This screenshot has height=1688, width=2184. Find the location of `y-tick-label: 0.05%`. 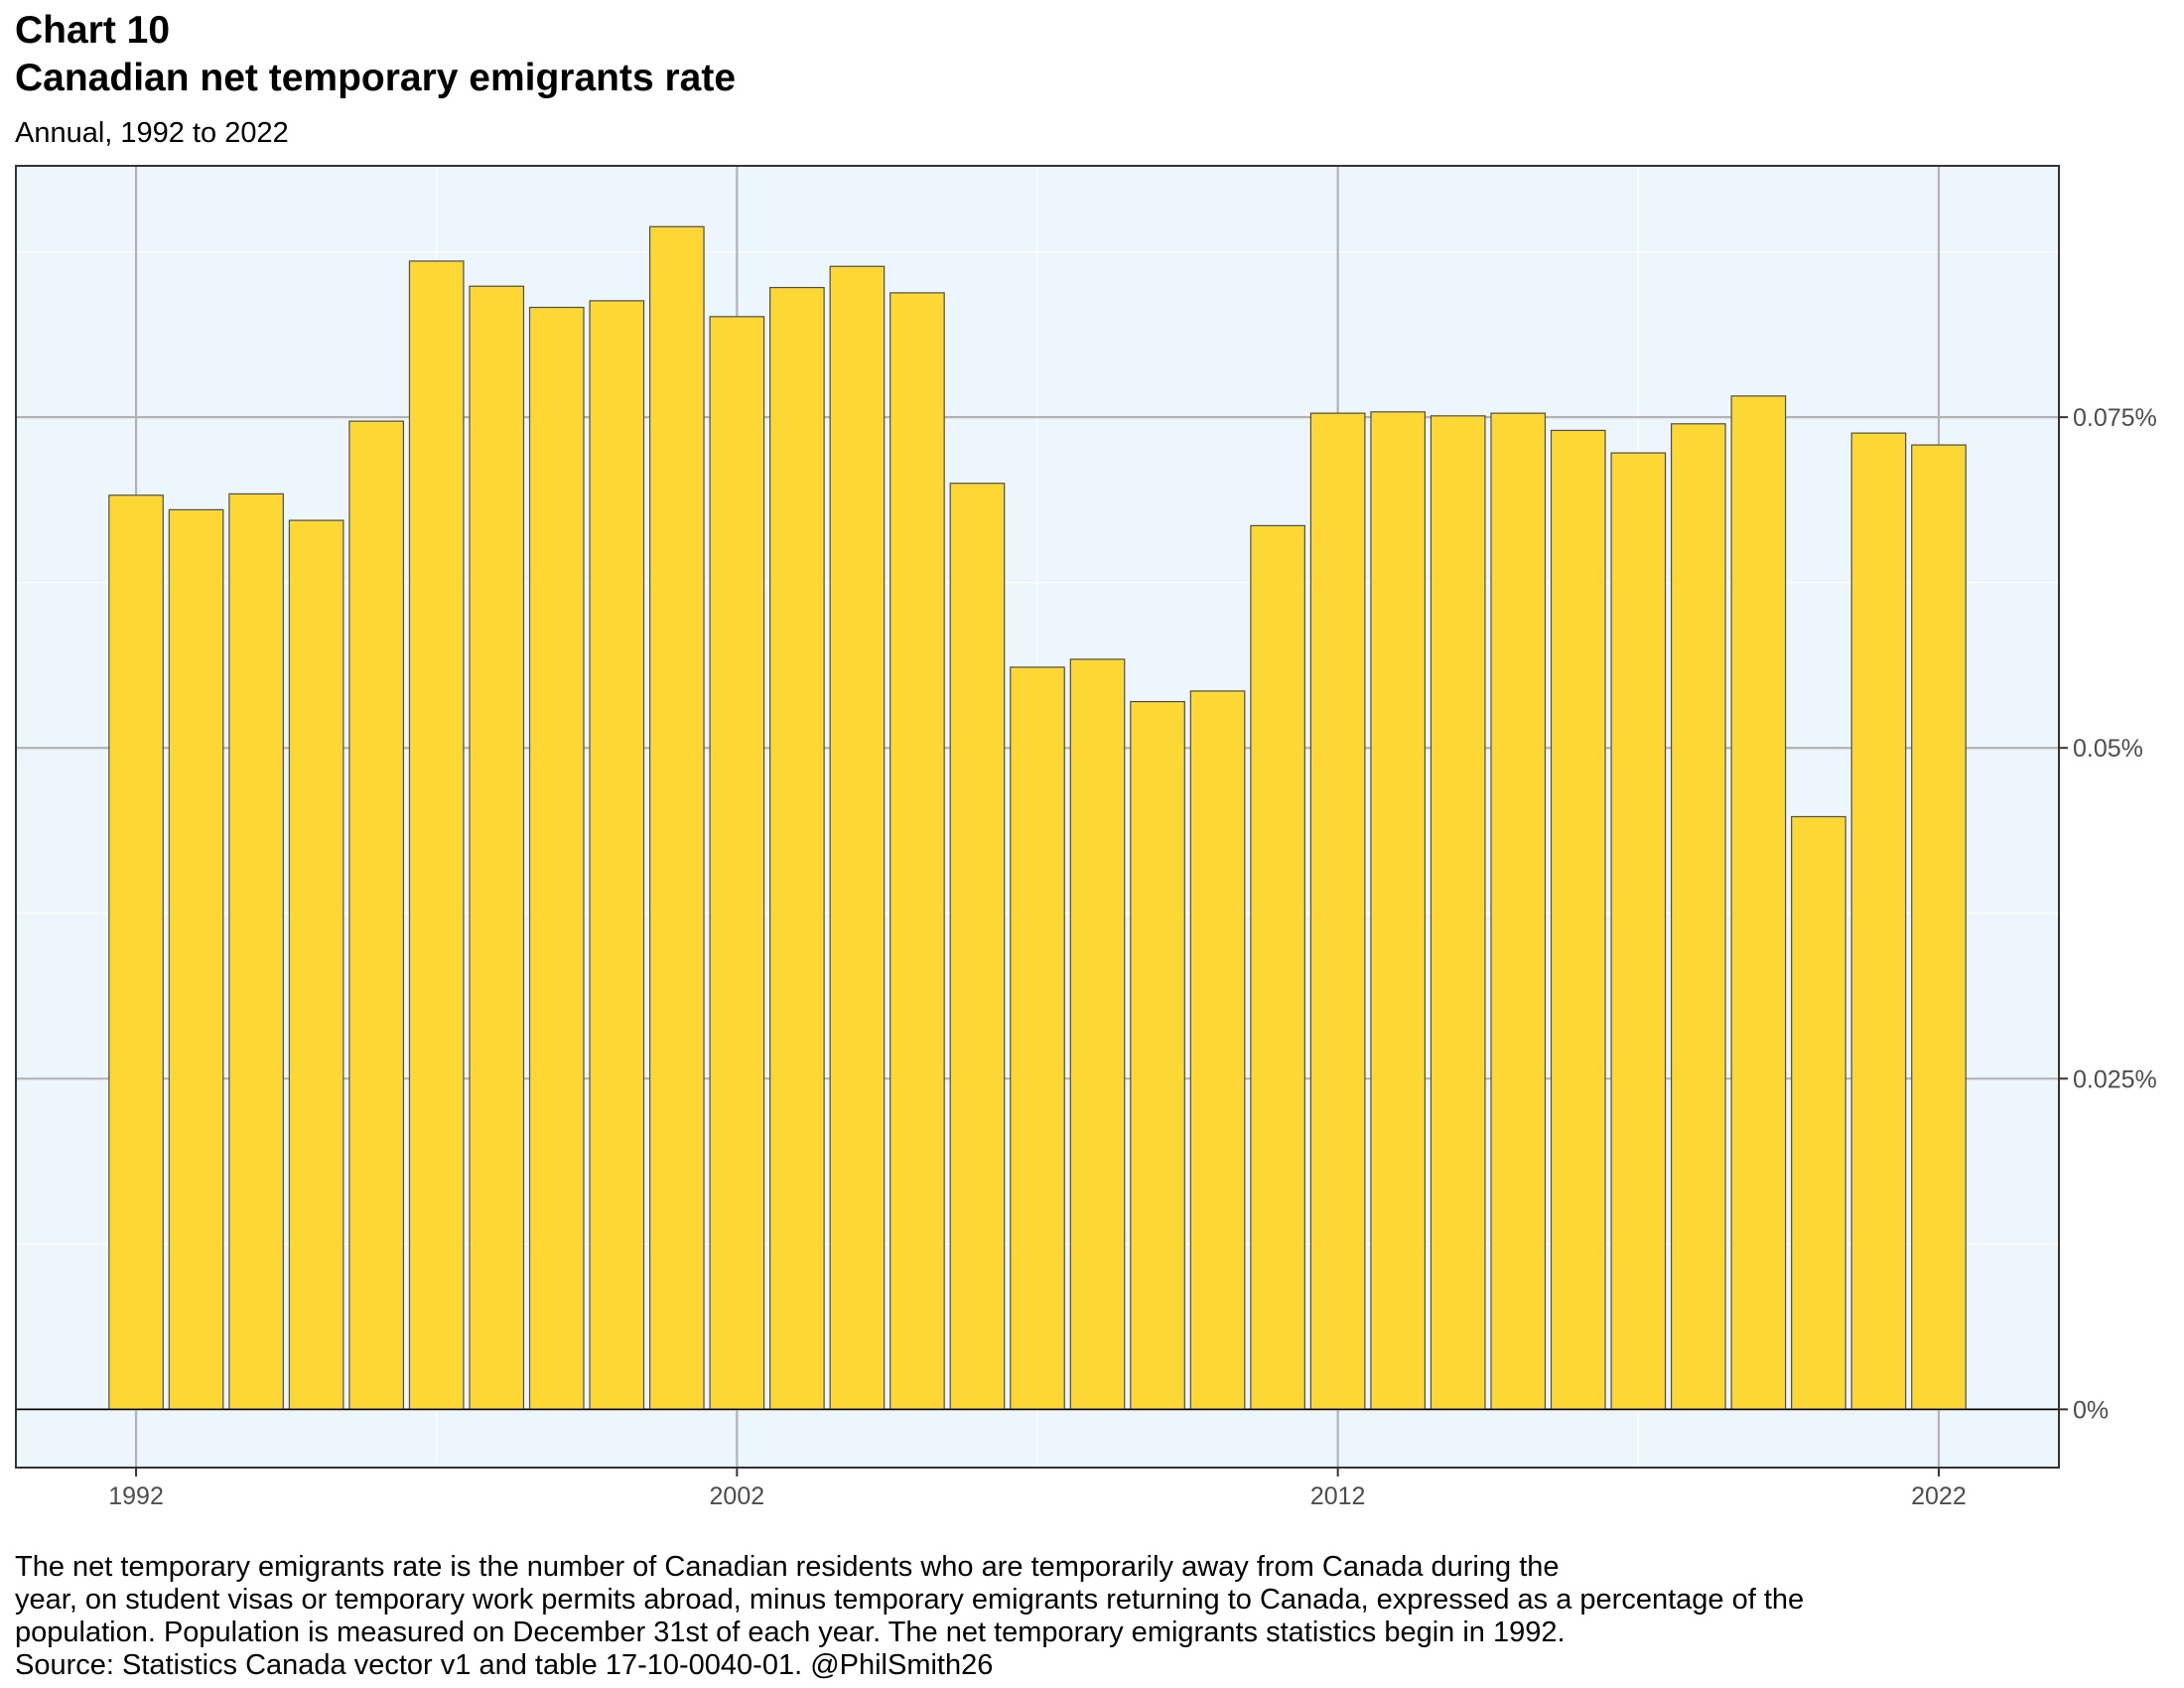

y-tick-label: 0.05% is located at coordinates (2108, 749).